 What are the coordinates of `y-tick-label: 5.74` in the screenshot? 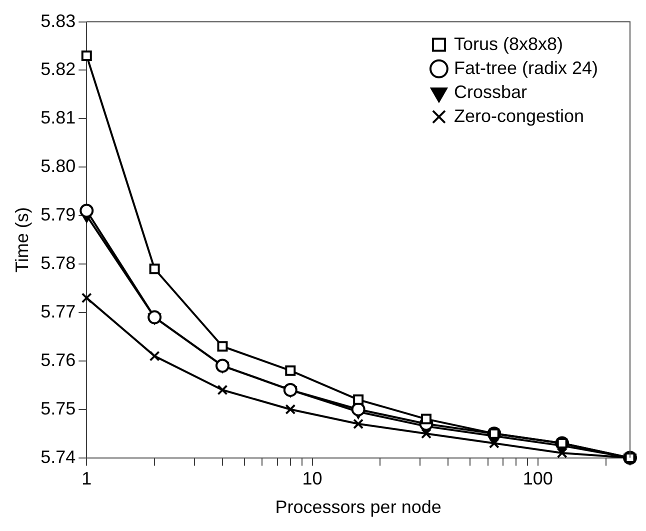 It's located at (58, 456).